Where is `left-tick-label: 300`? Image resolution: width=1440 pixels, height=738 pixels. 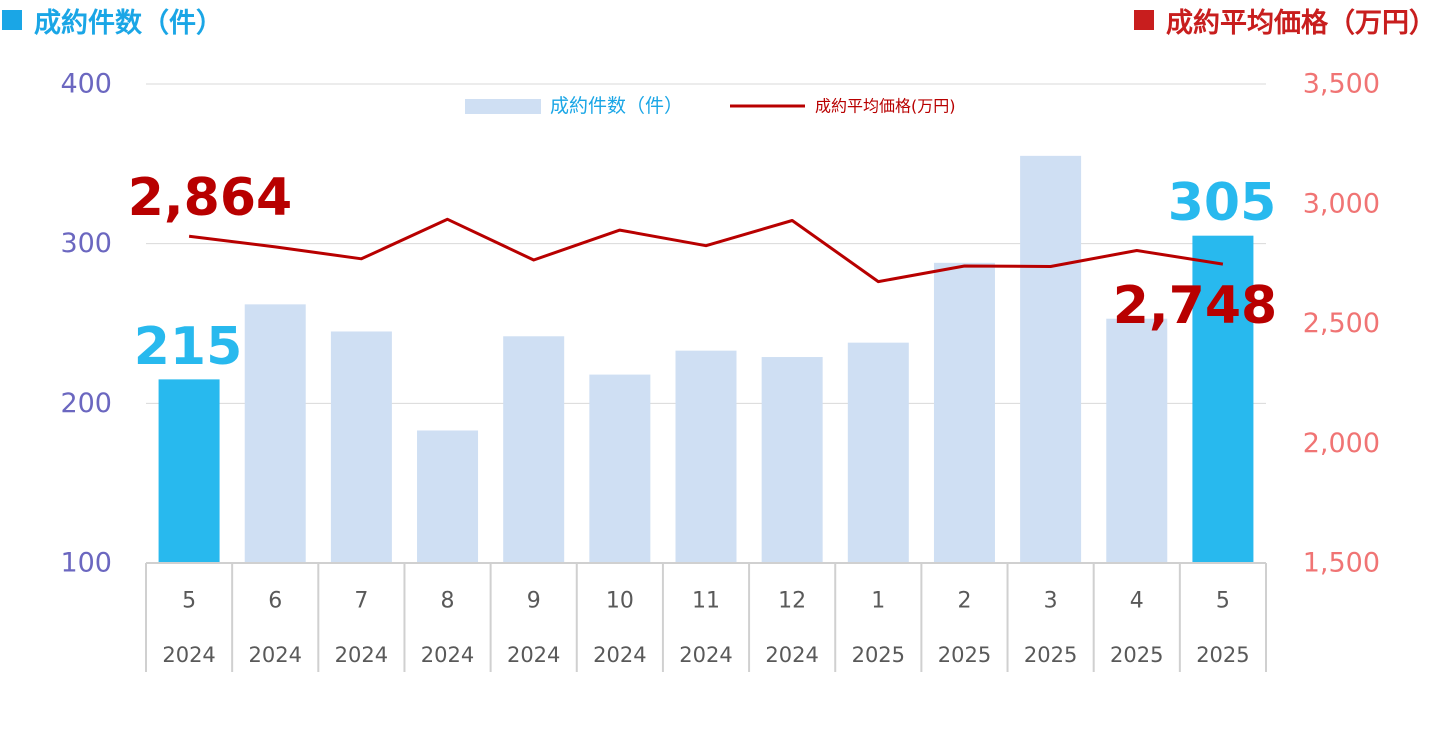 left-tick-label: 300 is located at coordinates (86, 243).